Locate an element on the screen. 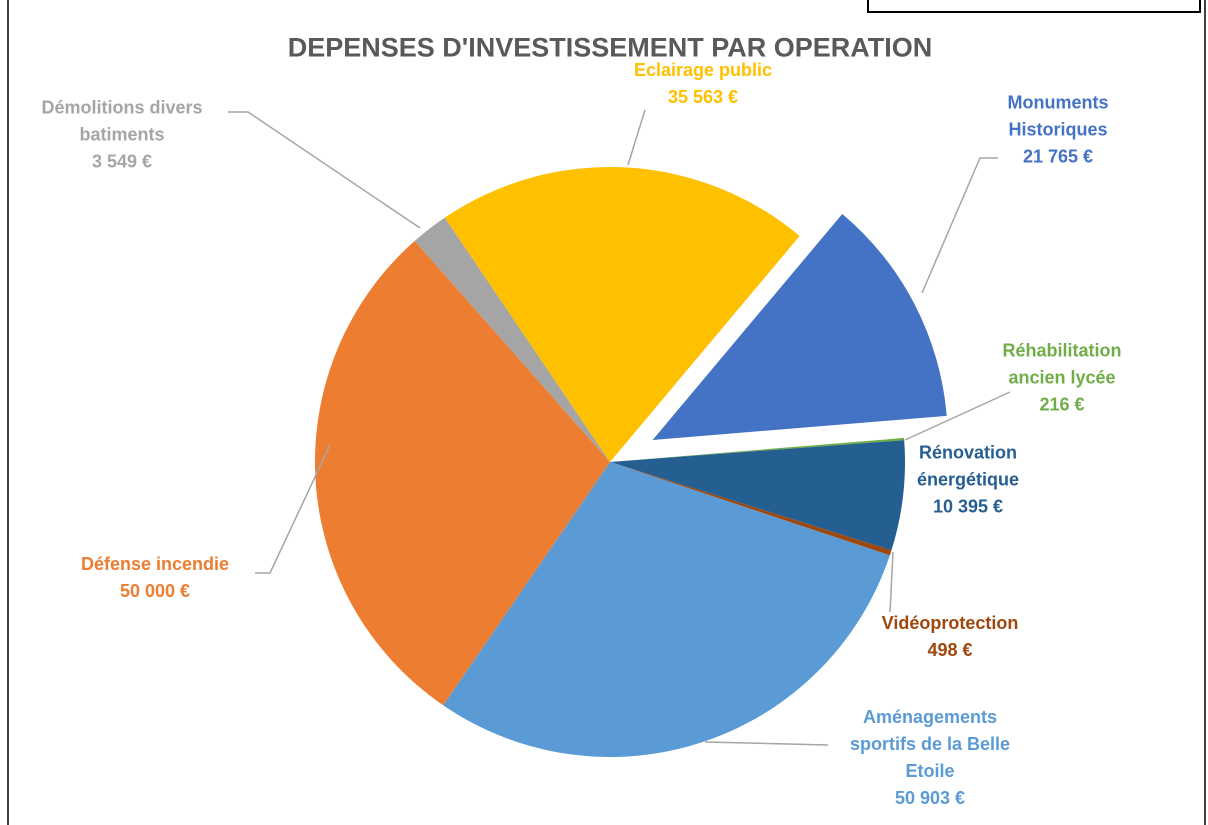 The width and height of the screenshot is (1208, 825). data-label: Eclairage public 35 563 € is located at coordinates (703, 84).